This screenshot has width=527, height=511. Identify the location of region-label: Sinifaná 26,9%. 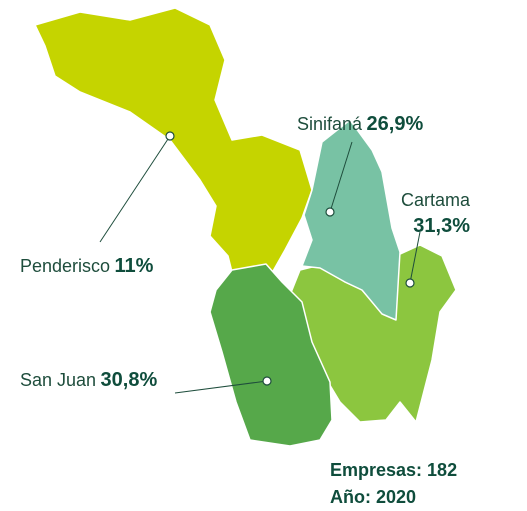
(360, 124).